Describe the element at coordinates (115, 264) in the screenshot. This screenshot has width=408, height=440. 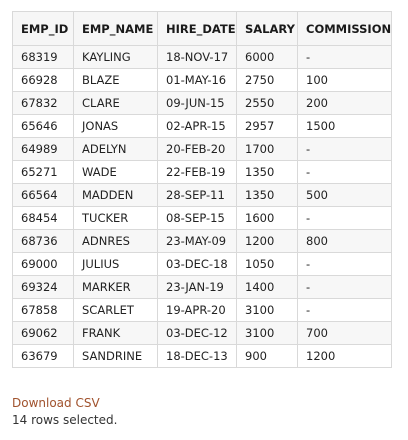
I see `cell-emp-name: JULIUS` at that location.